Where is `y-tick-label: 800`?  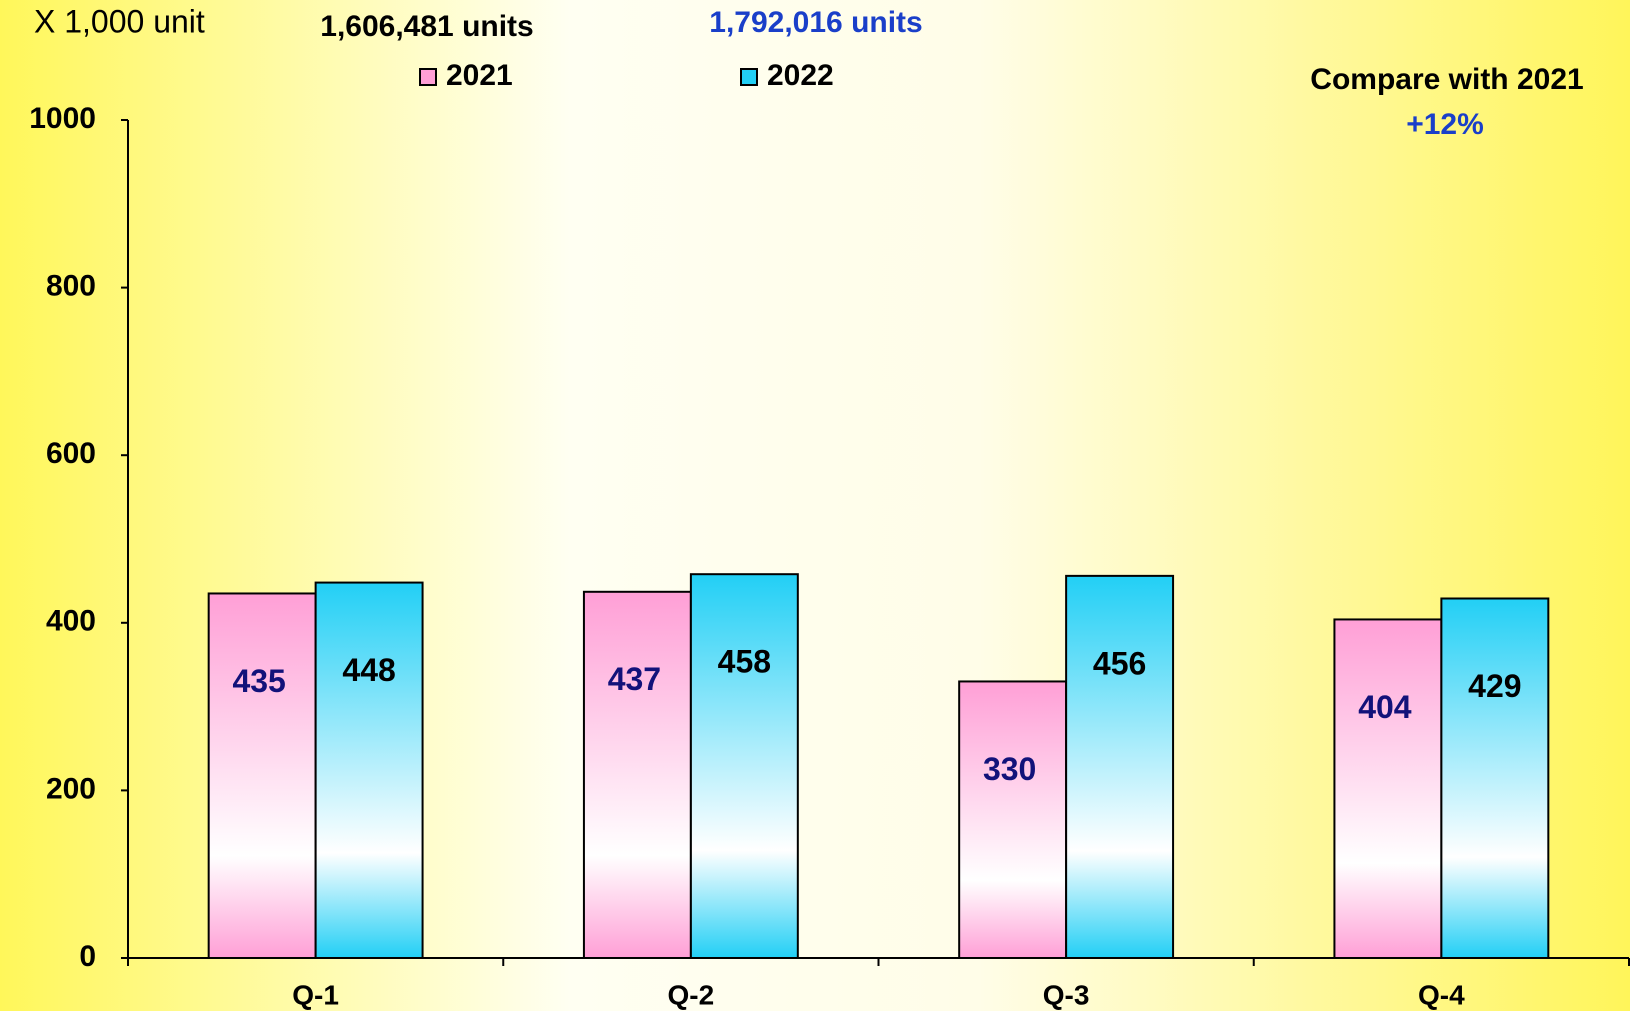 y-tick-label: 800 is located at coordinates (71, 286).